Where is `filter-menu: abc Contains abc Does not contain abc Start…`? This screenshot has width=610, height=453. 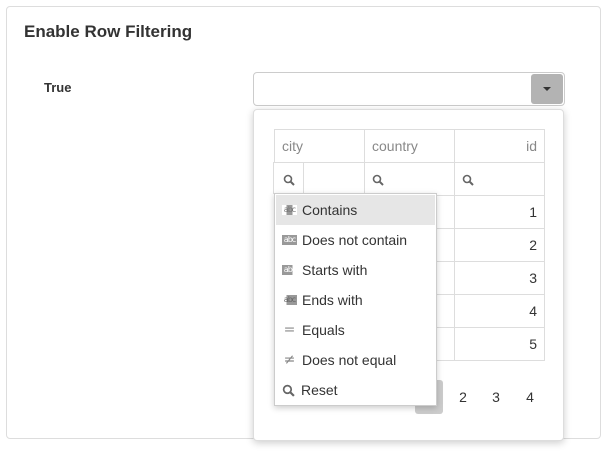
filter-menu: abc Contains abc Does not contain abc Start… is located at coordinates (355, 299).